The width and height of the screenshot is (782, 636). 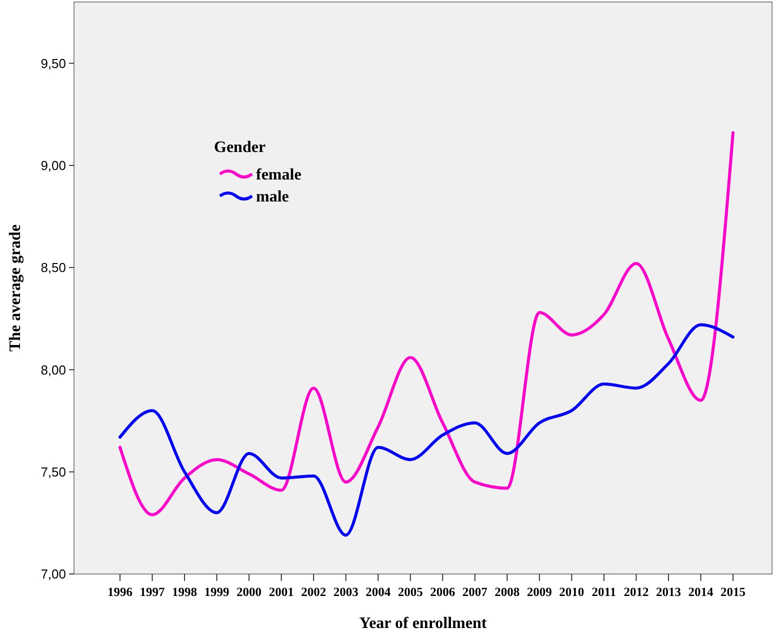 What do you see at coordinates (281, 592) in the screenshot?
I see `x-tick-label: 2001` at bounding box center [281, 592].